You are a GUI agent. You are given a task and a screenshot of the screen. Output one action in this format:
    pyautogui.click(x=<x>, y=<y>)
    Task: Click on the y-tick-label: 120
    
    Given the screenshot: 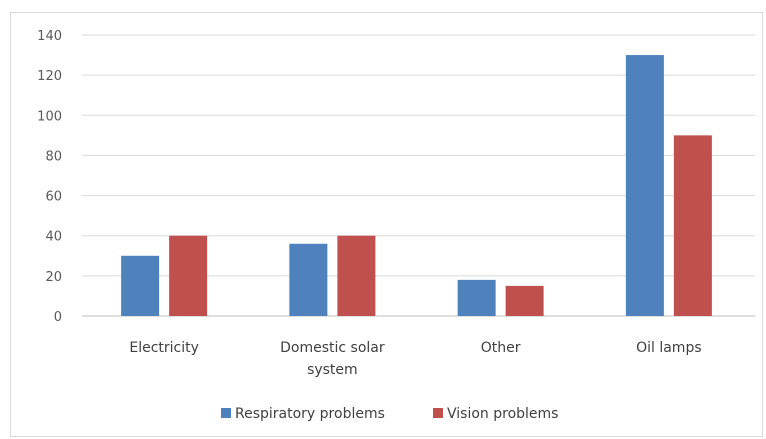 What is the action you would take?
    pyautogui.click(x=49, y=76)
    